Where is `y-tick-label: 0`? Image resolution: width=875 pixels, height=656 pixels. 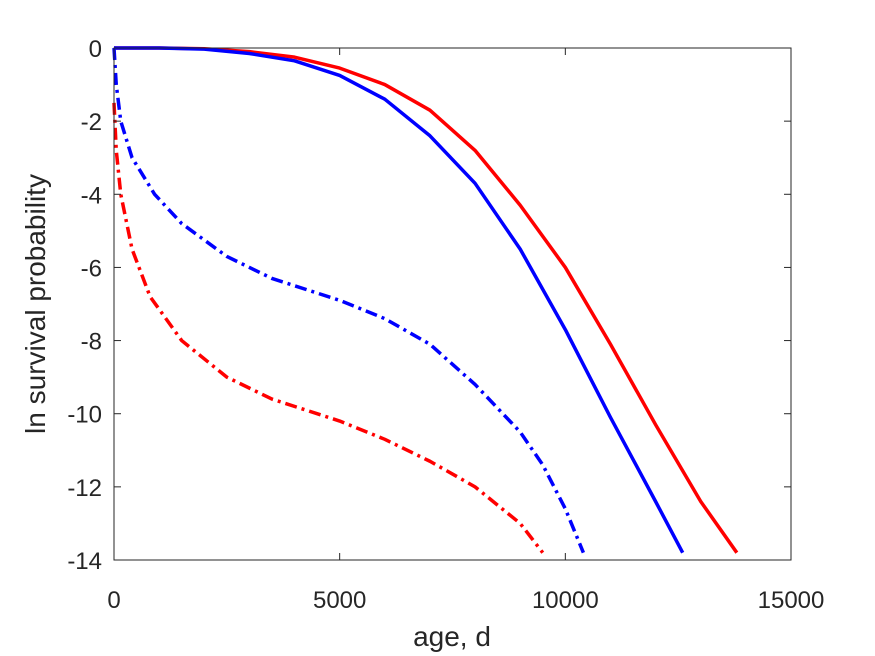 y-tick-label: 0 is located at coordinates (95, 49).